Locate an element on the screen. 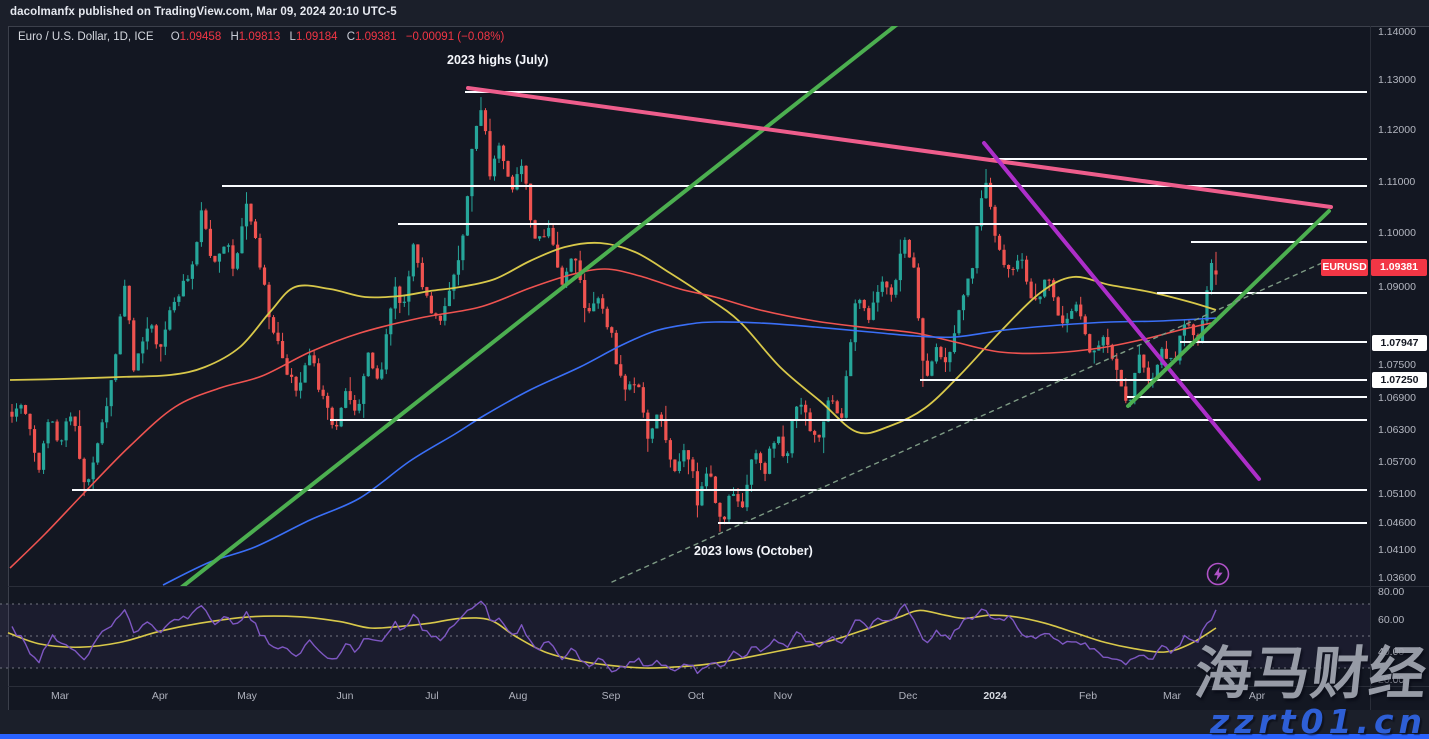 This screenshot has height=739, width=1429. price-tick: 1.03600 is located at coordinates (1397, 578).